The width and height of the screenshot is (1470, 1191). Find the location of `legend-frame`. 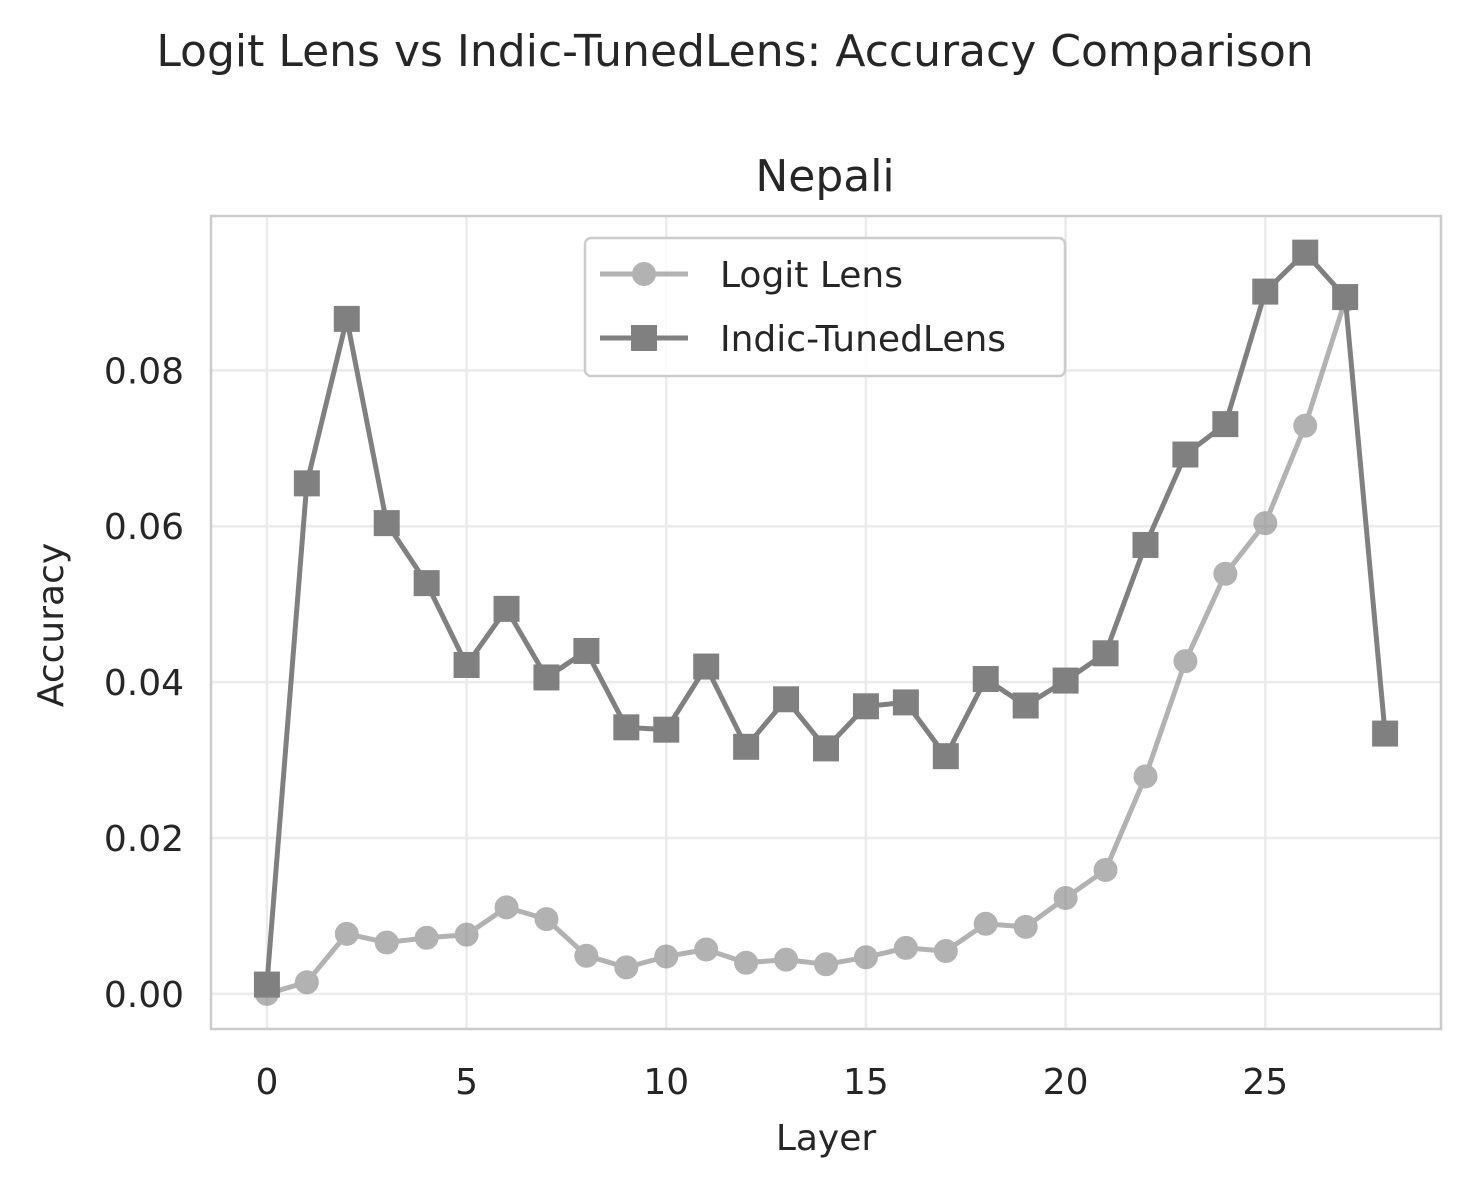

legend-frame is located at coordinates (825, 307).